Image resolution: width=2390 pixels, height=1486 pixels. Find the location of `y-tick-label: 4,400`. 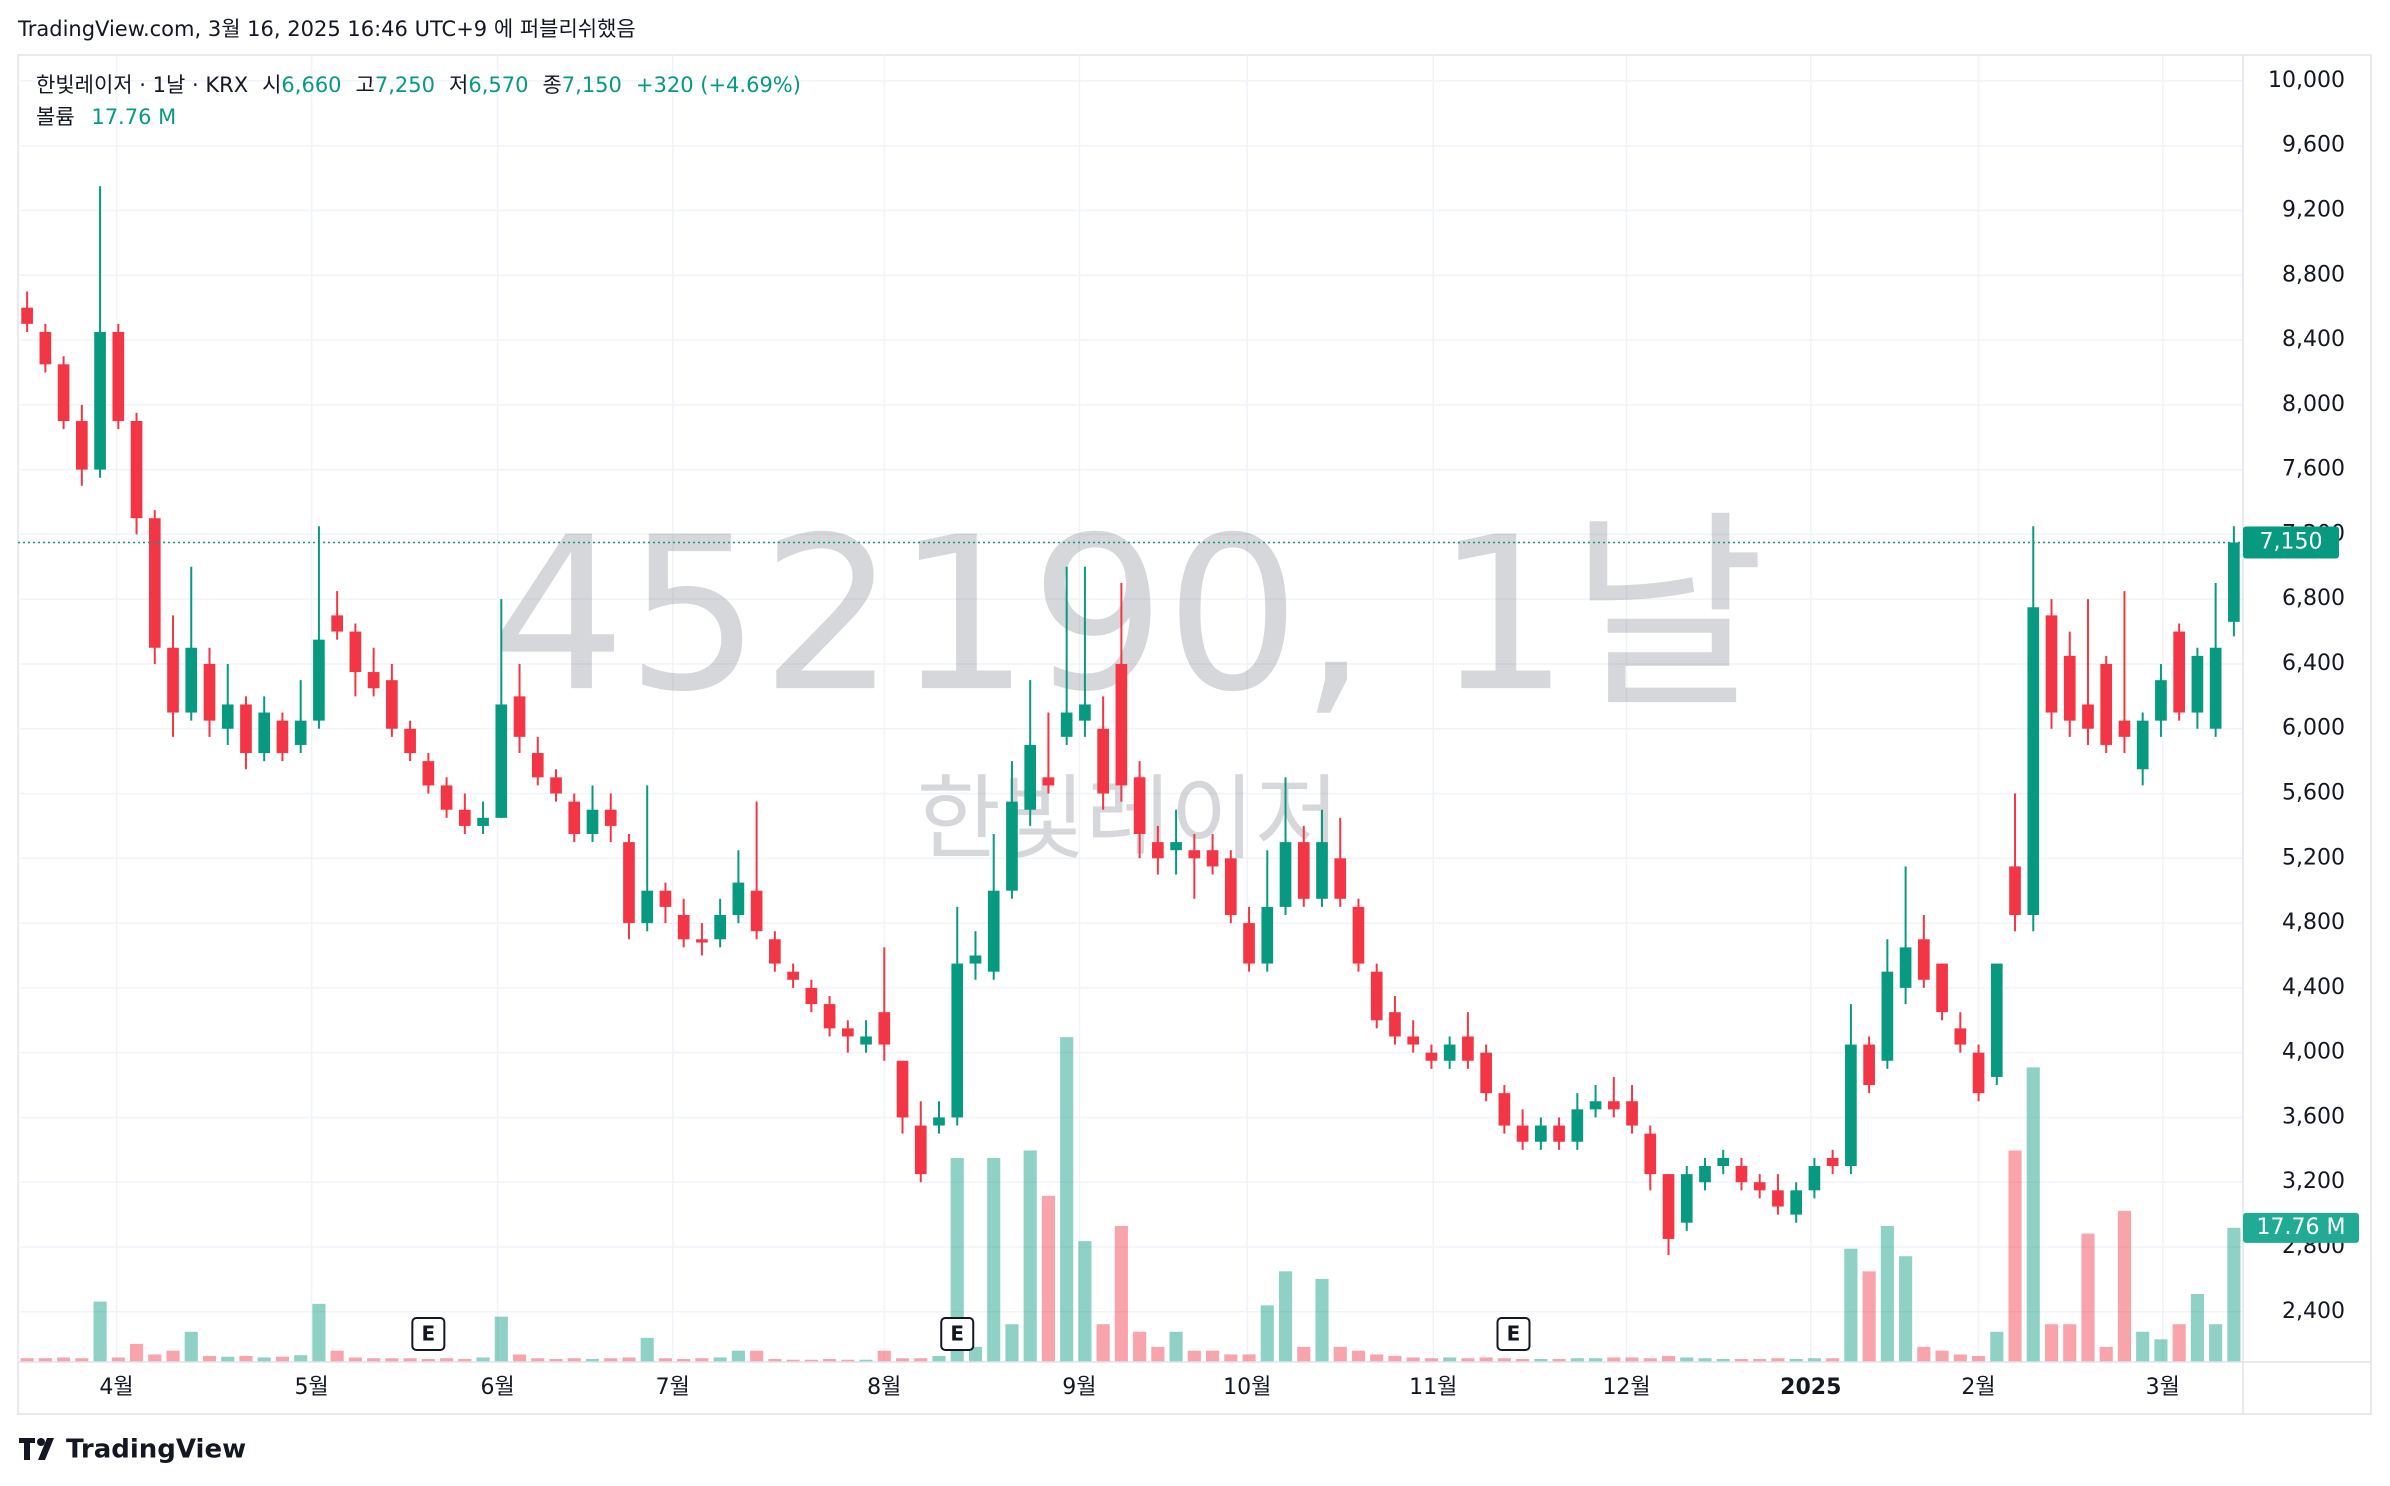

y-tick-label: 4,400 is located at coordinates (2313, 987).